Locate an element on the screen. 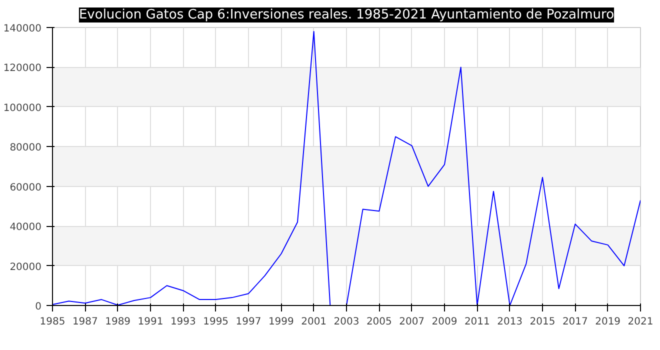  y-tick-label: 40000 is located at coordinates (26, 228).